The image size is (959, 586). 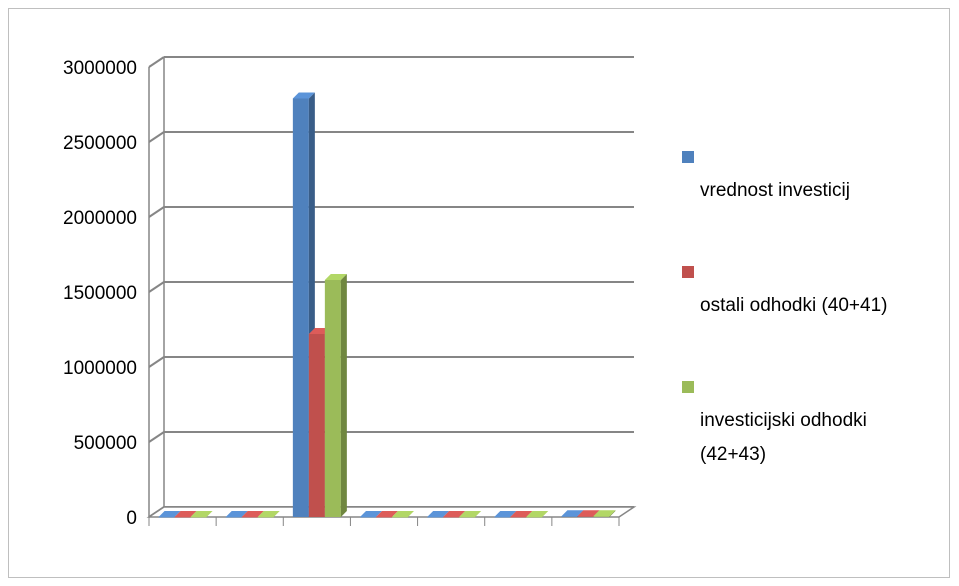 I want to click on y-tick-label: 500000, so click(x=105, y=443).